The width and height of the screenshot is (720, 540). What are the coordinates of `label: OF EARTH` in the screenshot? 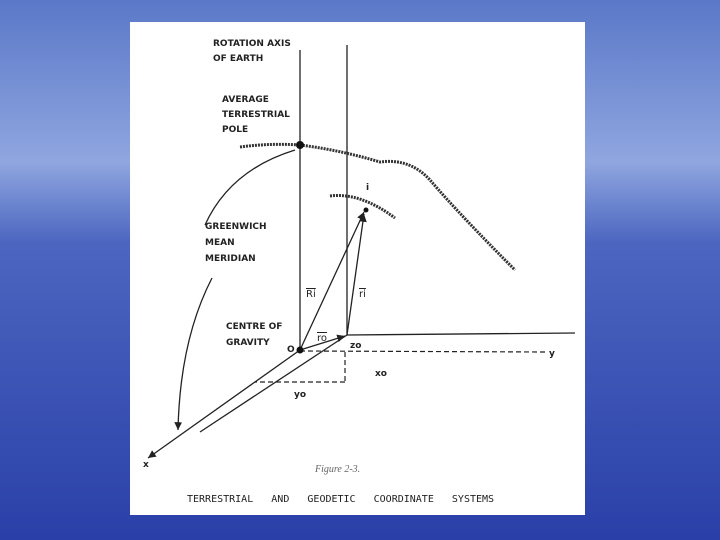 It's located at (238, 59).